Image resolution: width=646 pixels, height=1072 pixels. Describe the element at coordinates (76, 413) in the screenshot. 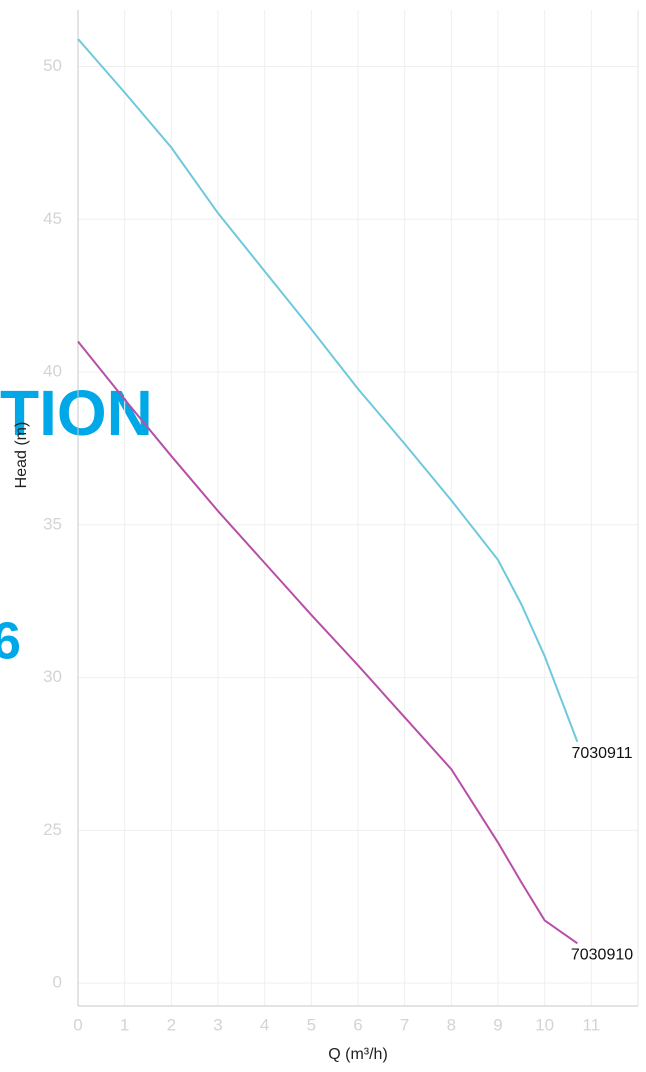

I see `overlay-text: TION` at that location.